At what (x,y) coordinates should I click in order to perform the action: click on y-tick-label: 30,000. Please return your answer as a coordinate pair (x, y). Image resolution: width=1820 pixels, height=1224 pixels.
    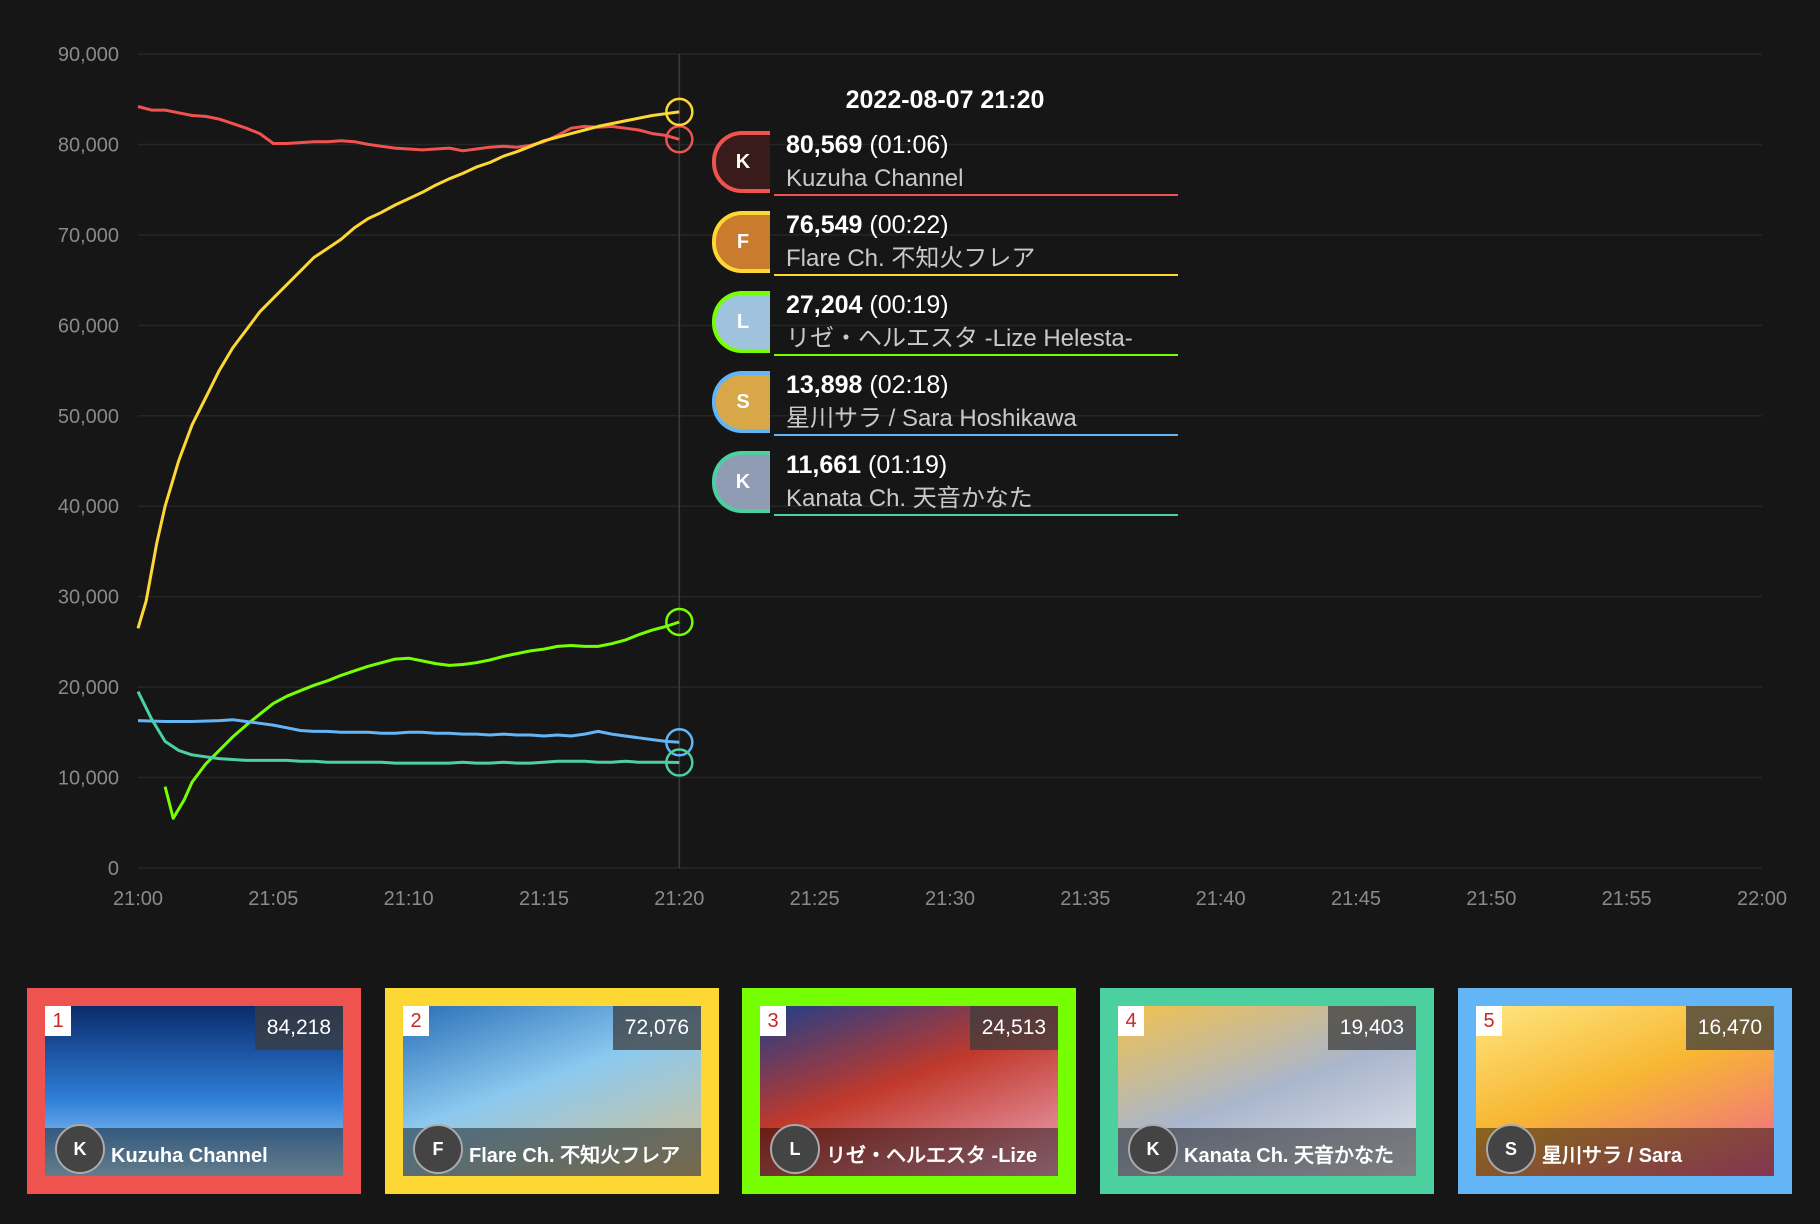
    Looking at the image, I should click on (88, 598).